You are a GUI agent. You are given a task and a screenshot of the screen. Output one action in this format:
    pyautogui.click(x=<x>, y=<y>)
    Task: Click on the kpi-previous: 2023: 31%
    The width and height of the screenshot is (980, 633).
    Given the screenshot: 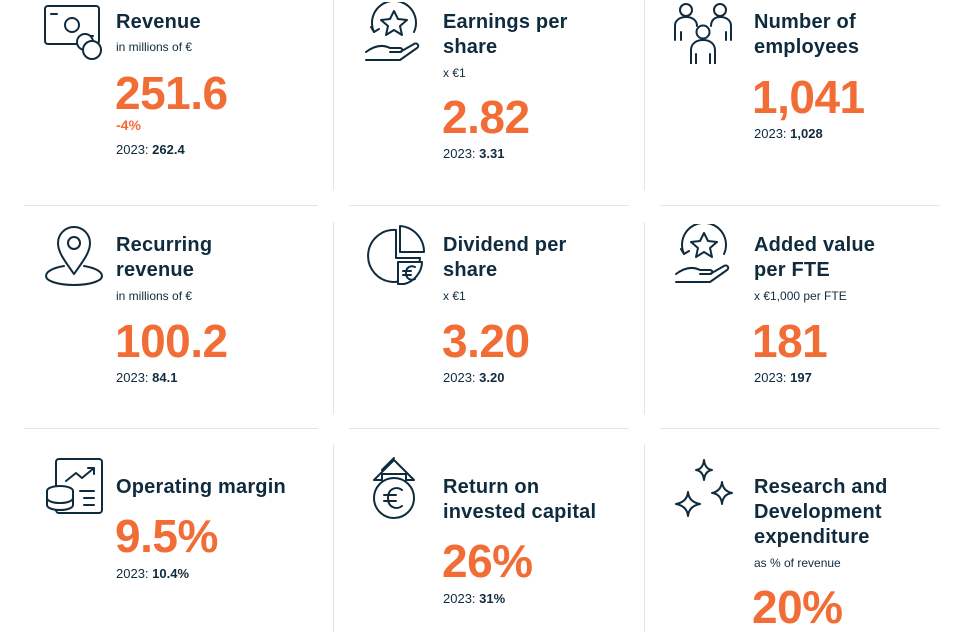 What is the action you would take?
    pyautogui.click(x=474, y=598)
    